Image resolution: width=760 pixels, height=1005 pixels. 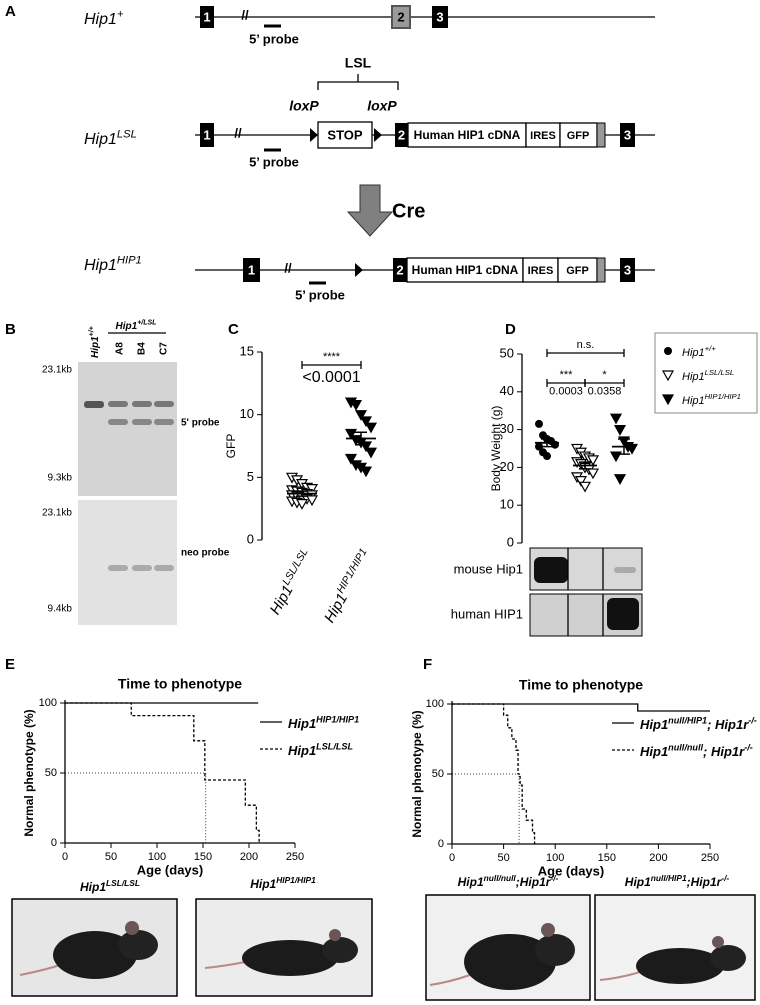 What do you see at coordinates (427, 664) in the screenshot?
I see `panel-letter: F` at bounding box center [427, 664].